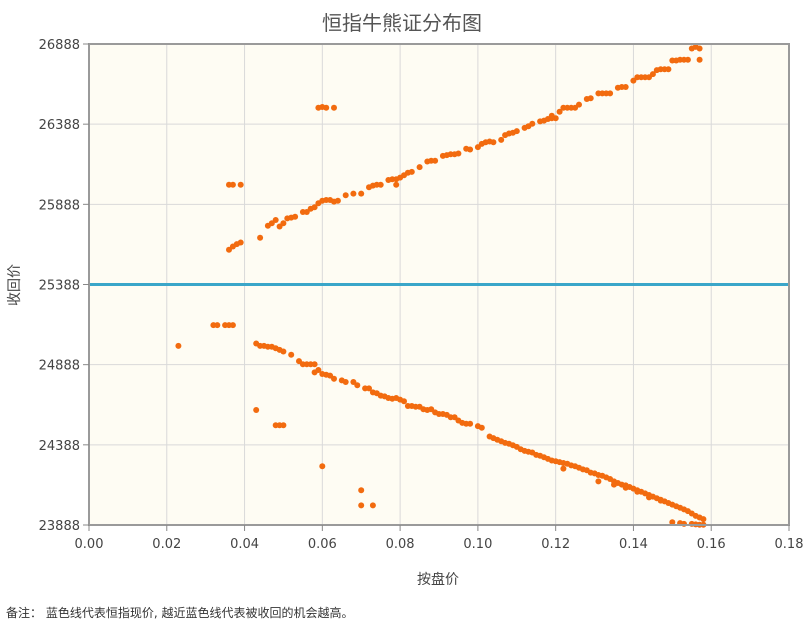 The width and height of the screenshot is (807, 623). Describe the element at coordinates (89, 544) in the screenshot. I see `x-tick-label: 0.00` at that location.